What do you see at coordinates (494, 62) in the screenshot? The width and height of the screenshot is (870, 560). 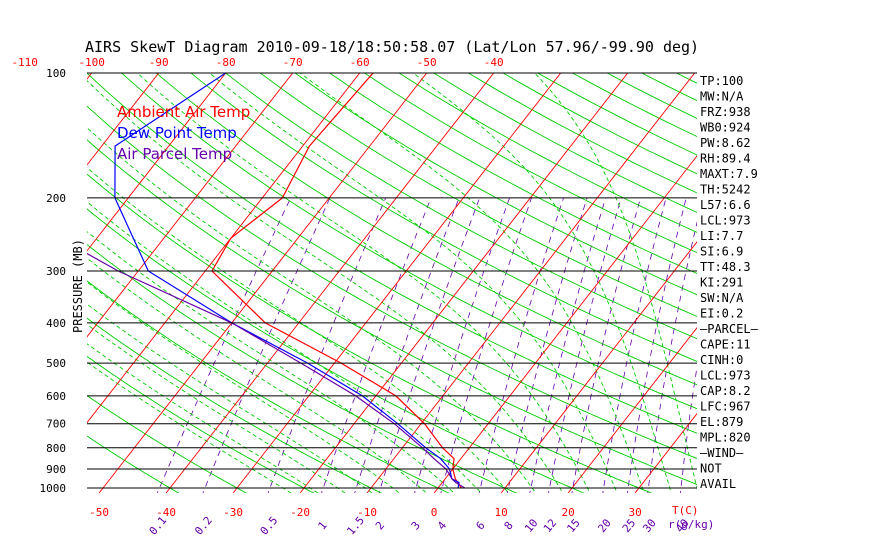 I see `top-tick-label: -40` at bounding box center [494, 62].